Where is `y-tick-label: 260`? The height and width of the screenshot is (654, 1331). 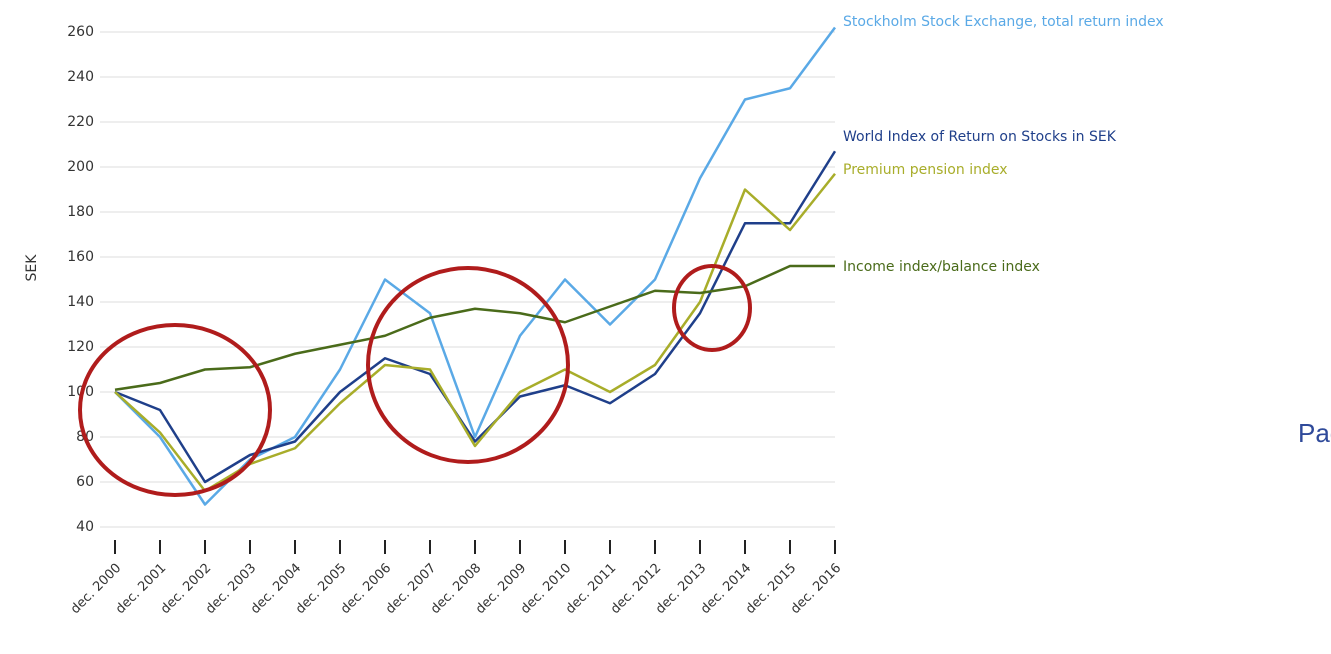 y-tick-label: 260 is located at coordinates (80, 32).